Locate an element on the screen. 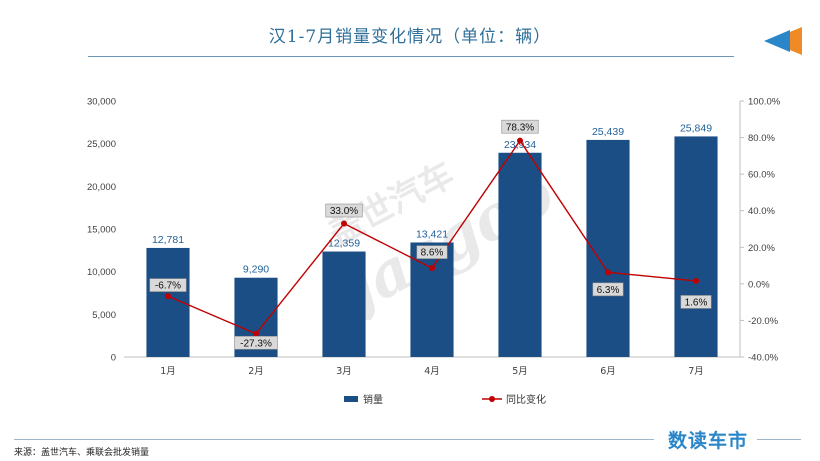 This screenshot has height=461, width=820. corner-arrow-icon is located at coordinates (783, 41).